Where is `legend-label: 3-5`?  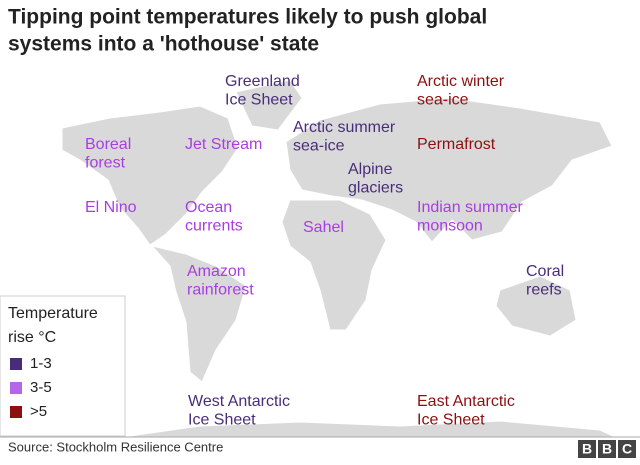
legend-label: 3-5 is located at coordinates (41, 387).